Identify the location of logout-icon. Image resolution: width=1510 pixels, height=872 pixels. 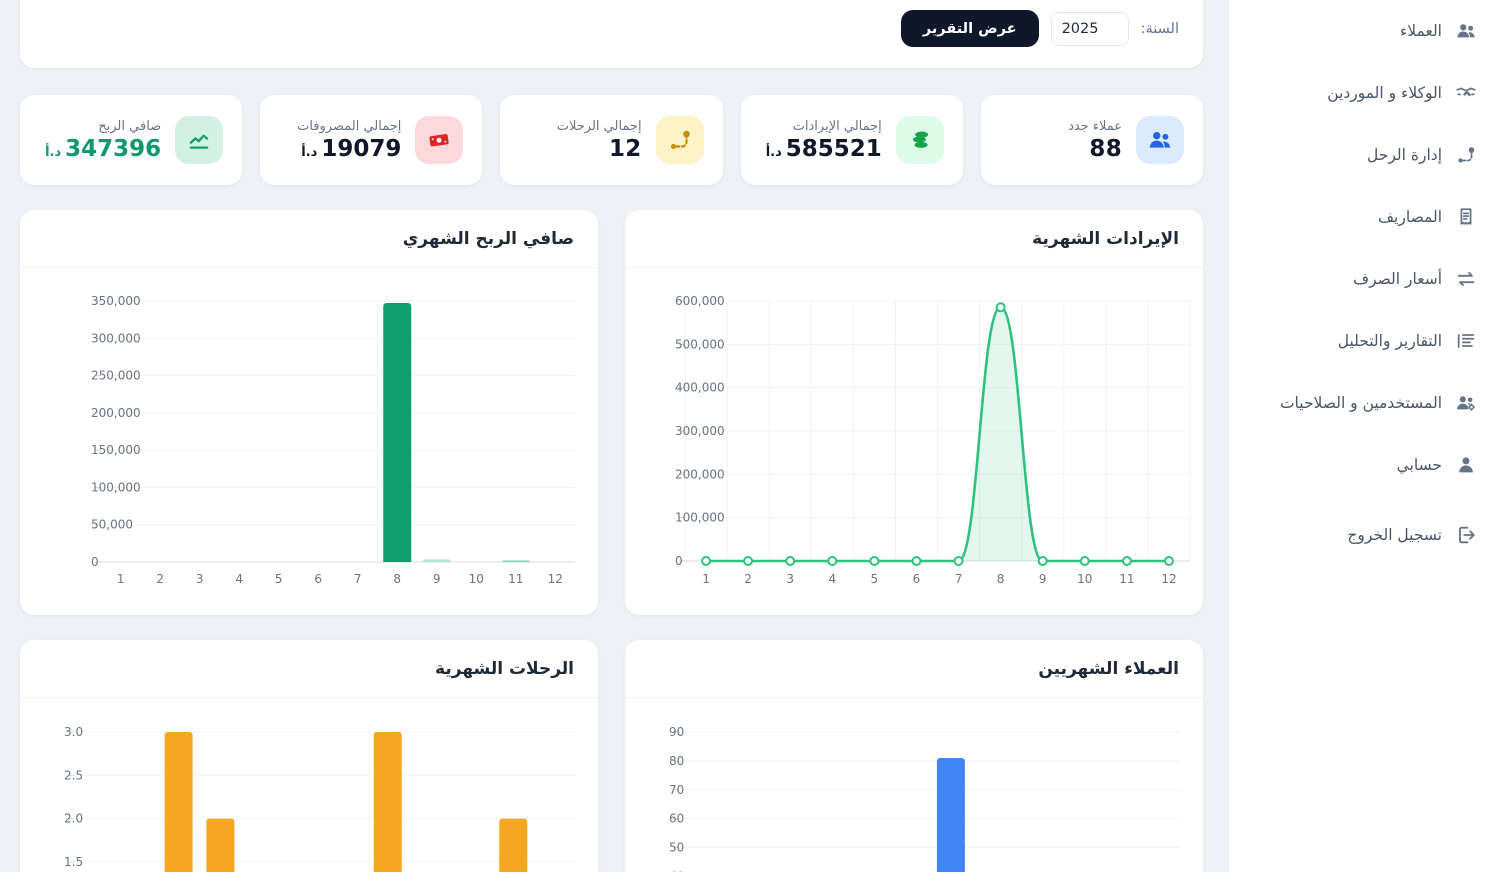
(1466, 535).